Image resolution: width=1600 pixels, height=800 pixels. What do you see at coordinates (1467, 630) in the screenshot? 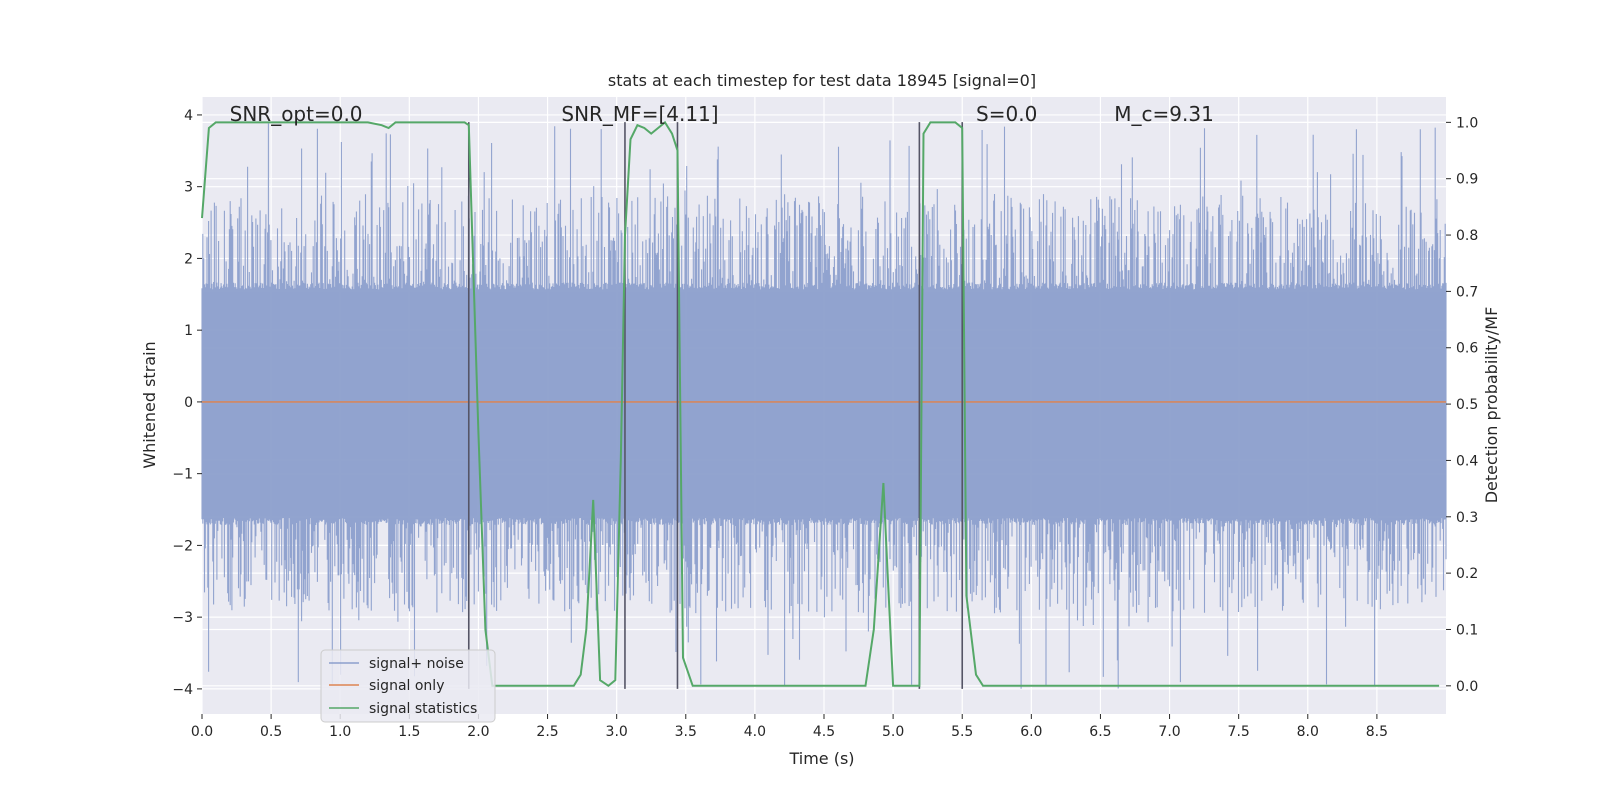
I see `y-right-tick-label-1: 0.1` at bounding box center [1467, 630].